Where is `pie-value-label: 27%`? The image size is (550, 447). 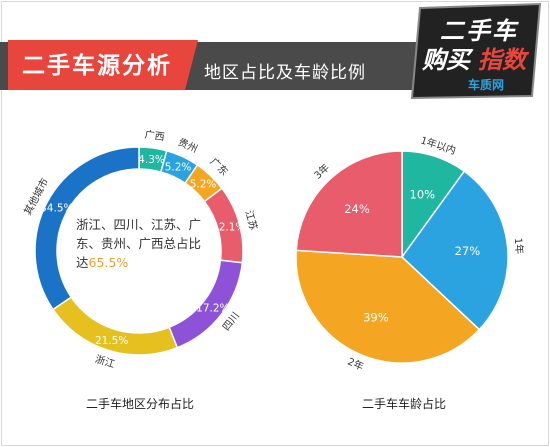
pie-value-label: 27% is located at coordinates (468, 251).